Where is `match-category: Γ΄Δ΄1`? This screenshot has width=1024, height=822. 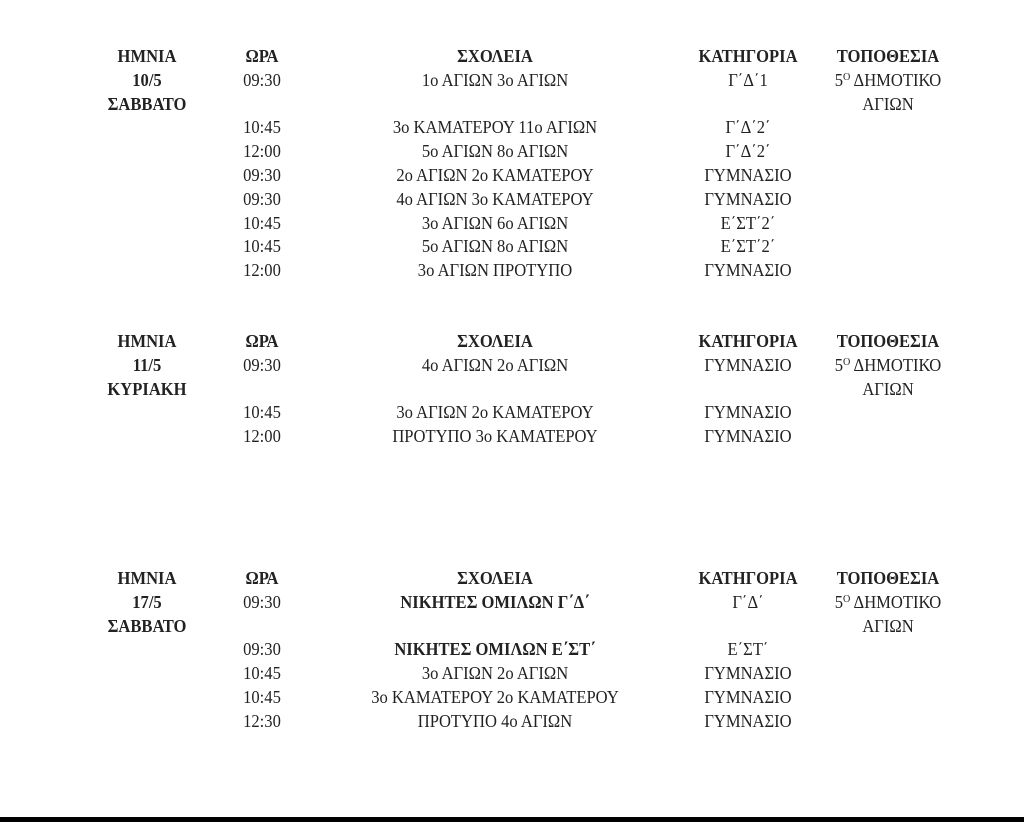 match-category: Γ΄Δ΄1 is located at coordinates (748, 79).